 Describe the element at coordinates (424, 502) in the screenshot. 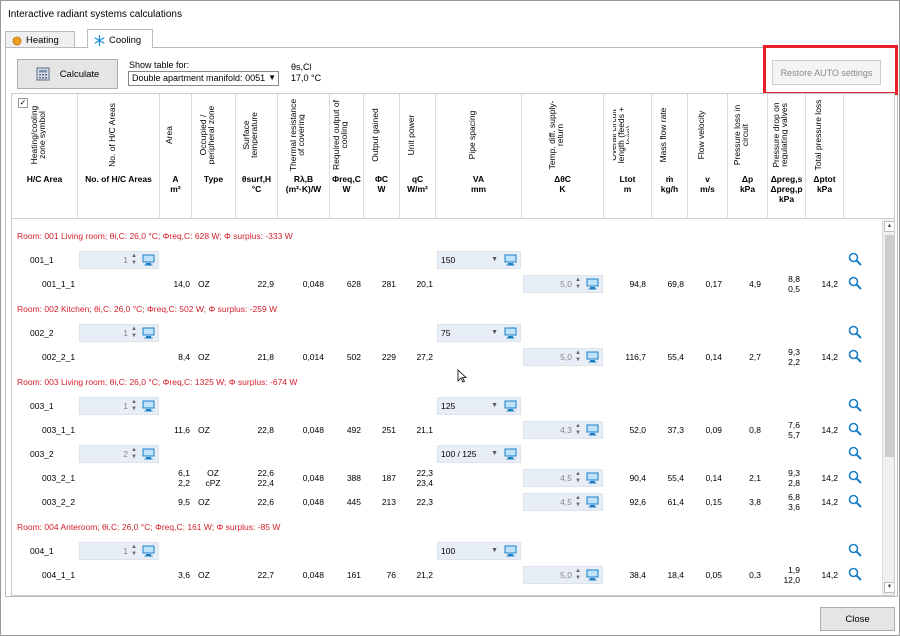

I see `unit-power-value: 22,3` at that location.